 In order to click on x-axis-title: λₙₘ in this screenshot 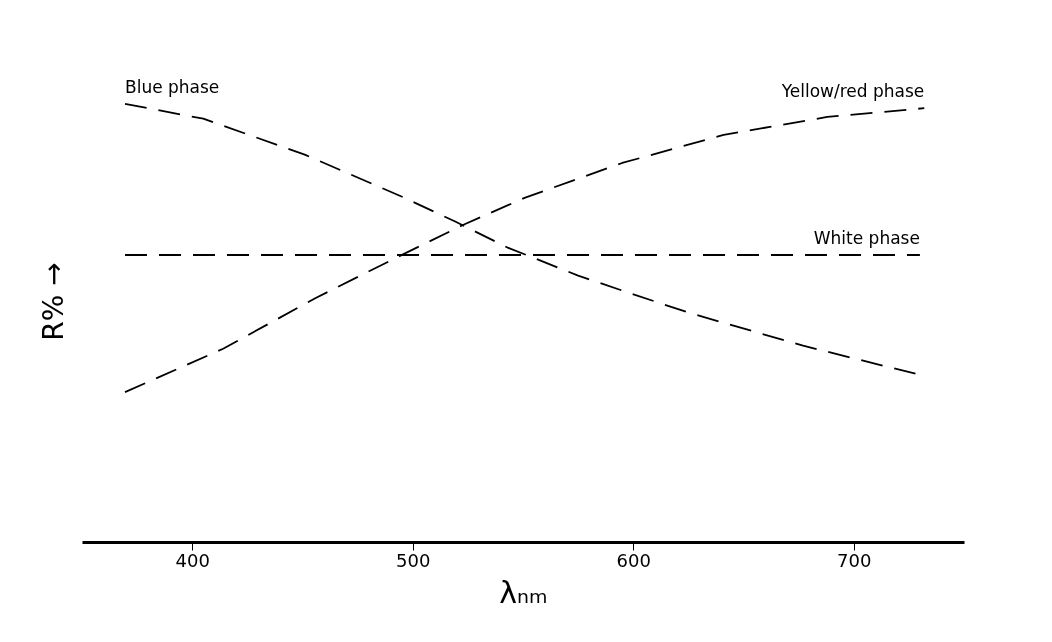, I will do `click(523, 592)`.